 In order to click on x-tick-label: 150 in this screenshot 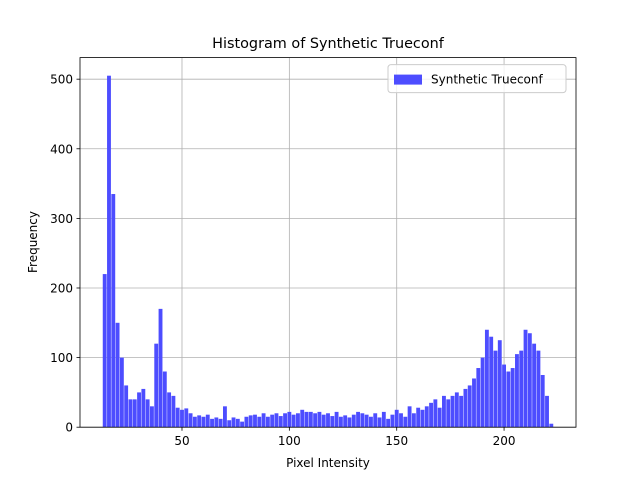, I will do `click(396, 441)`.